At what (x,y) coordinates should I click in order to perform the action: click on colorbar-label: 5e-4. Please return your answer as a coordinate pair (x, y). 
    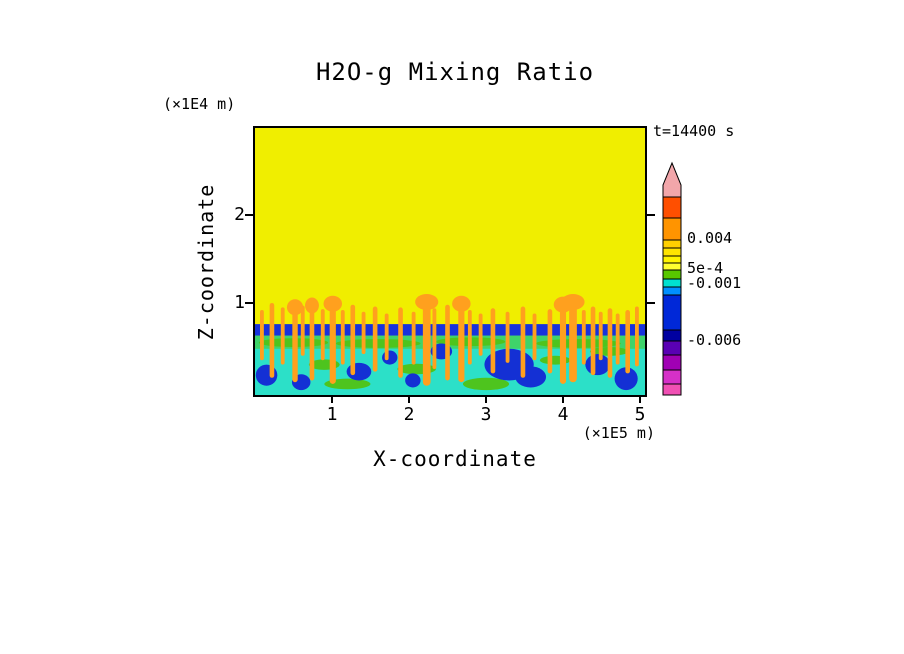
    Looking at the image, I should click on (705, 268).